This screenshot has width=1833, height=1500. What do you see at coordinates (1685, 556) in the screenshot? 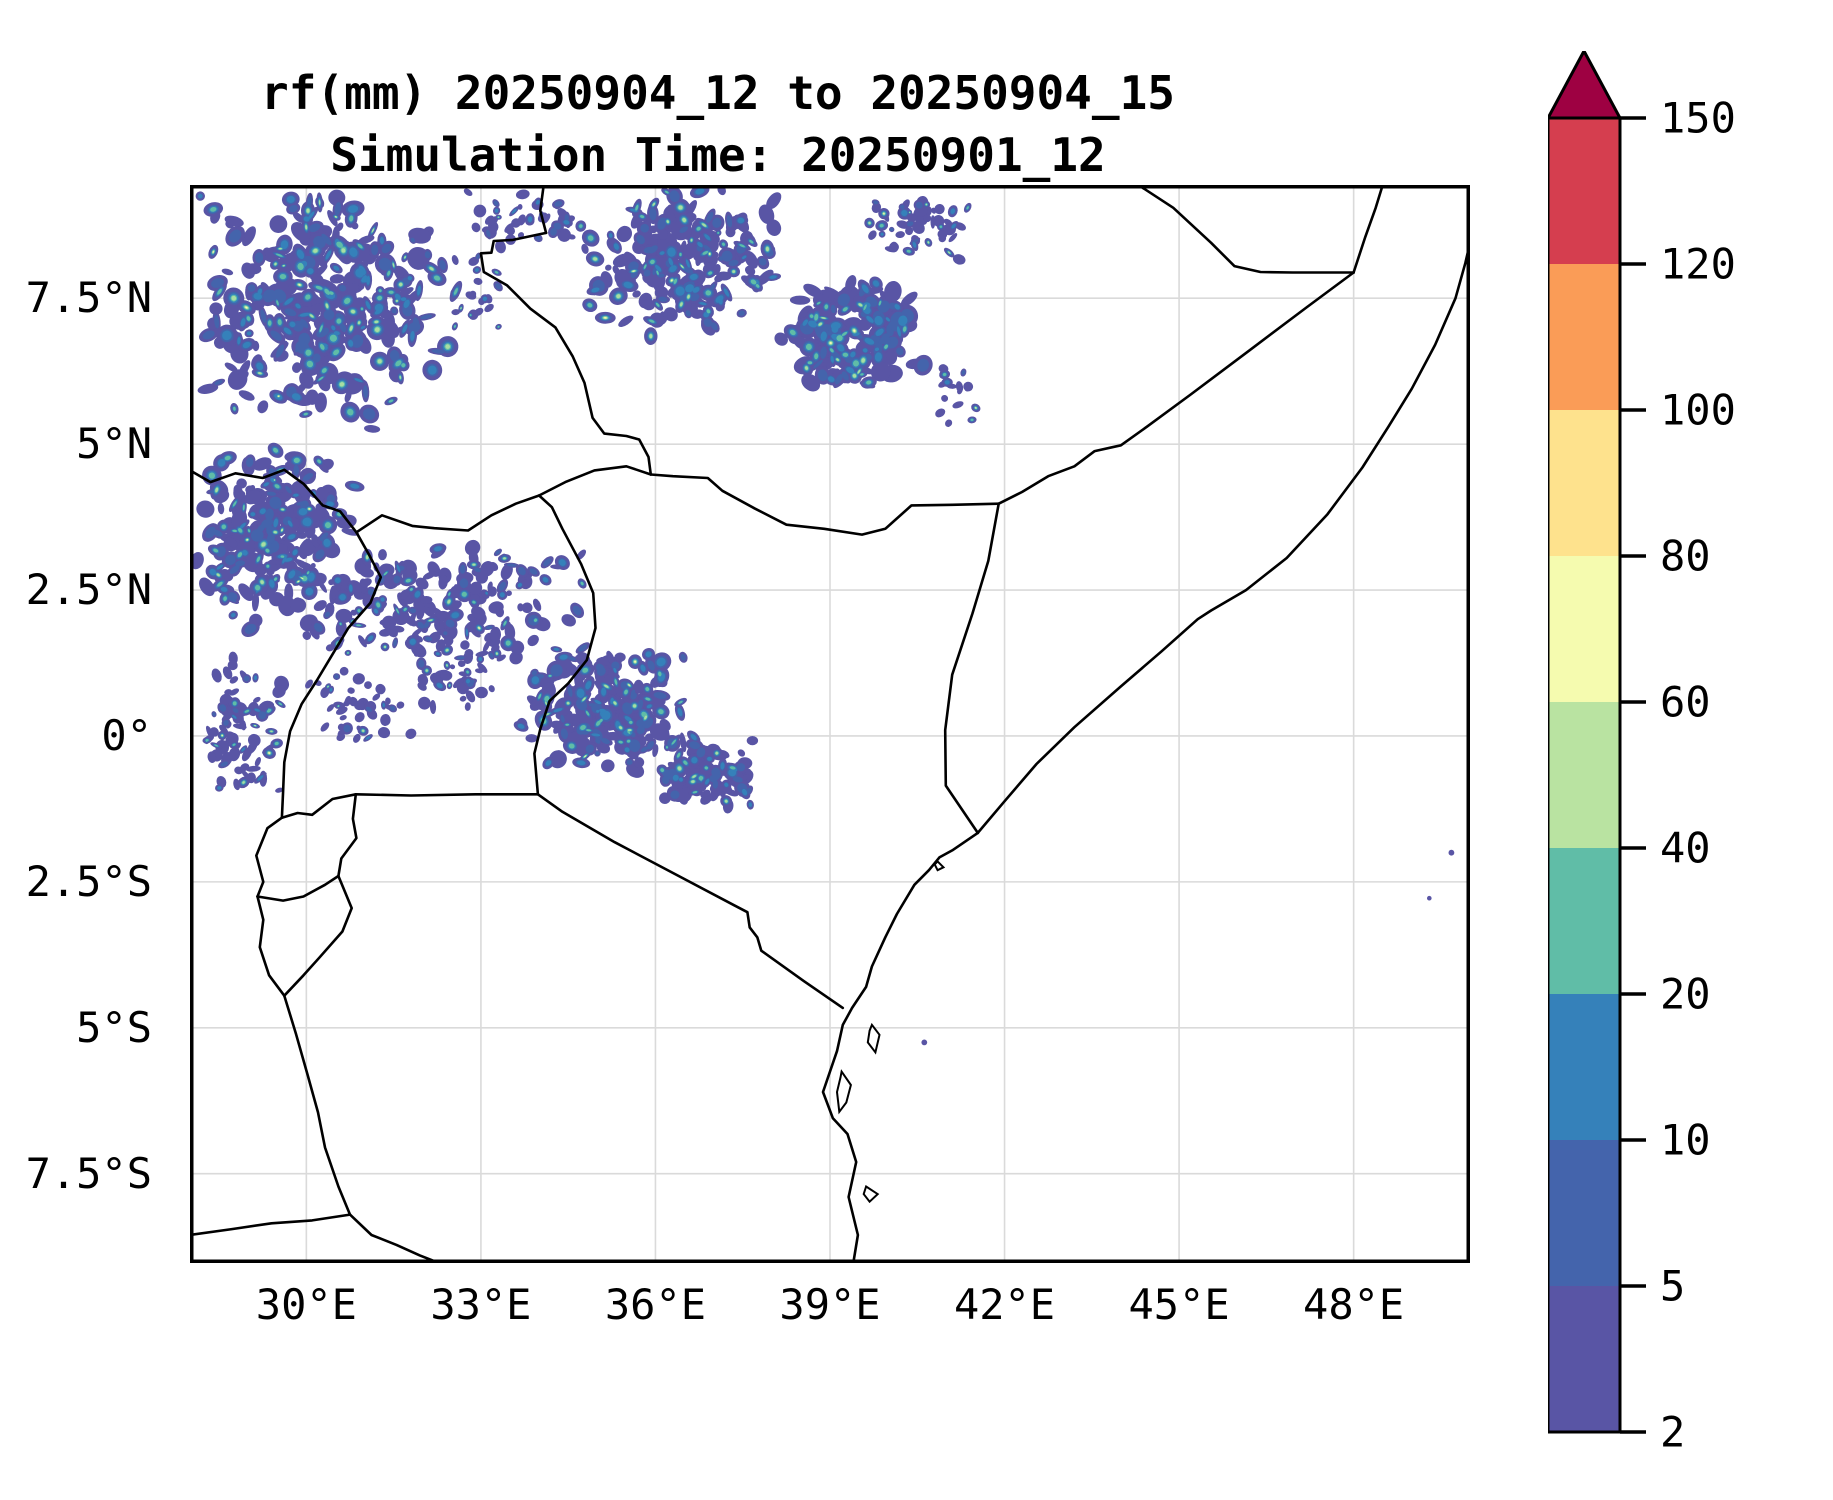
I see `colorbar-tick-label-80: 80` at bounding box center [1685, 556].